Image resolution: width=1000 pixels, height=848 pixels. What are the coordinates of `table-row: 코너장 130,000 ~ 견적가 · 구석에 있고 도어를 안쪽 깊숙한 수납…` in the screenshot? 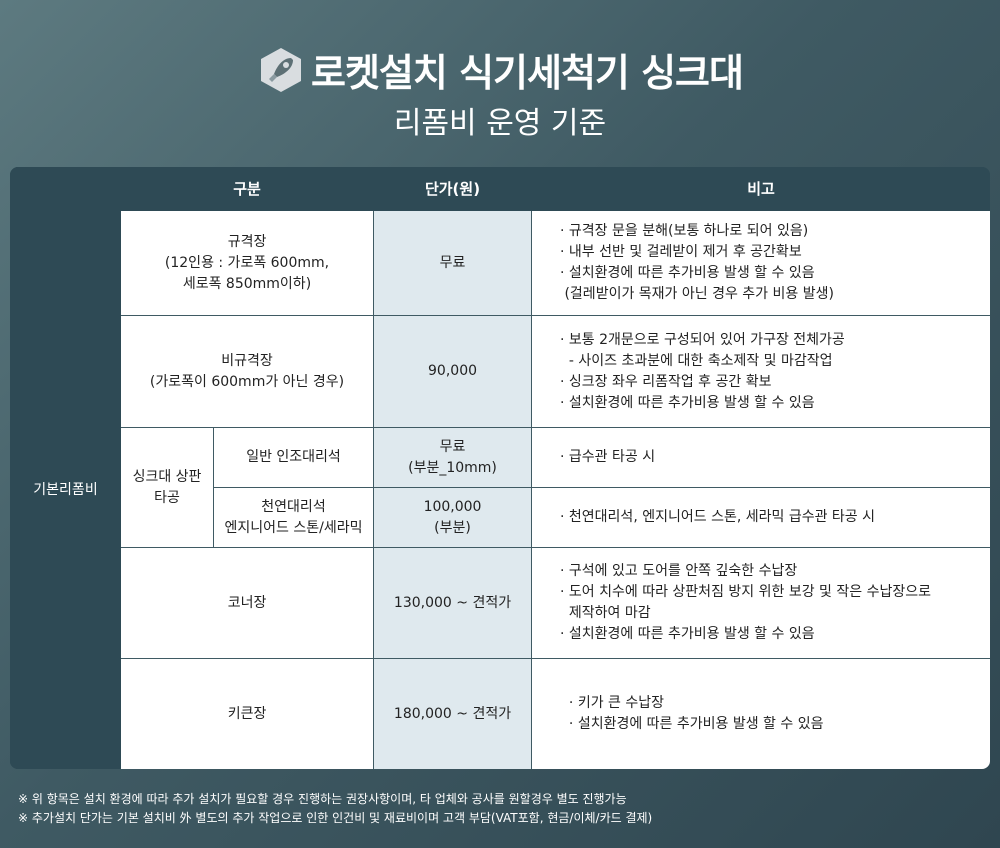 It's located at (500, 603).